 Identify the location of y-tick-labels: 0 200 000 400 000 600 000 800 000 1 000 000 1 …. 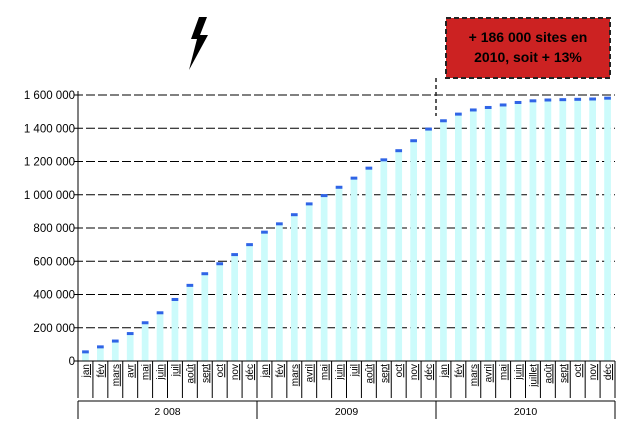
(49, 229).